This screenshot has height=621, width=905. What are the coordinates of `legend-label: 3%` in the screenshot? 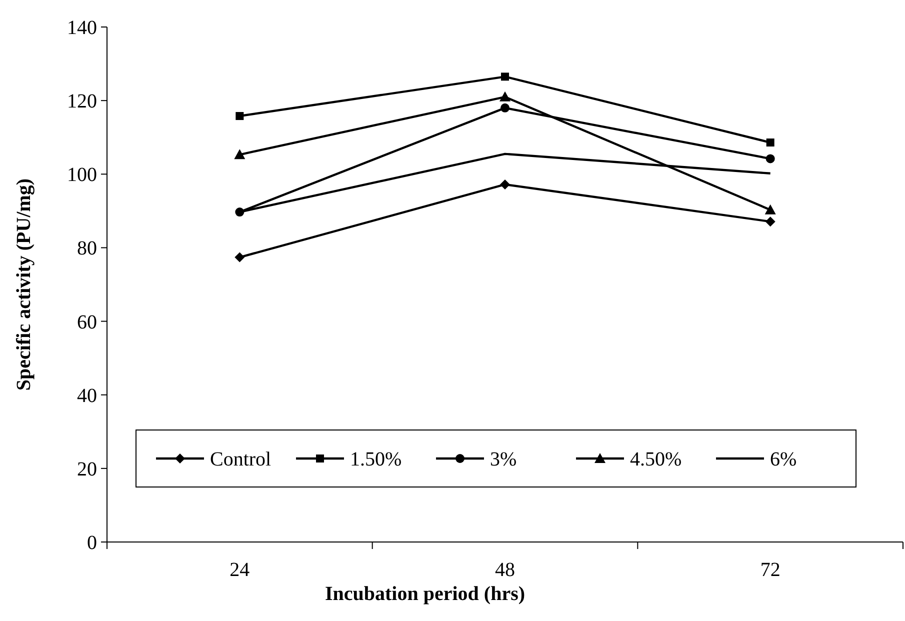 It's located at (503, 459).